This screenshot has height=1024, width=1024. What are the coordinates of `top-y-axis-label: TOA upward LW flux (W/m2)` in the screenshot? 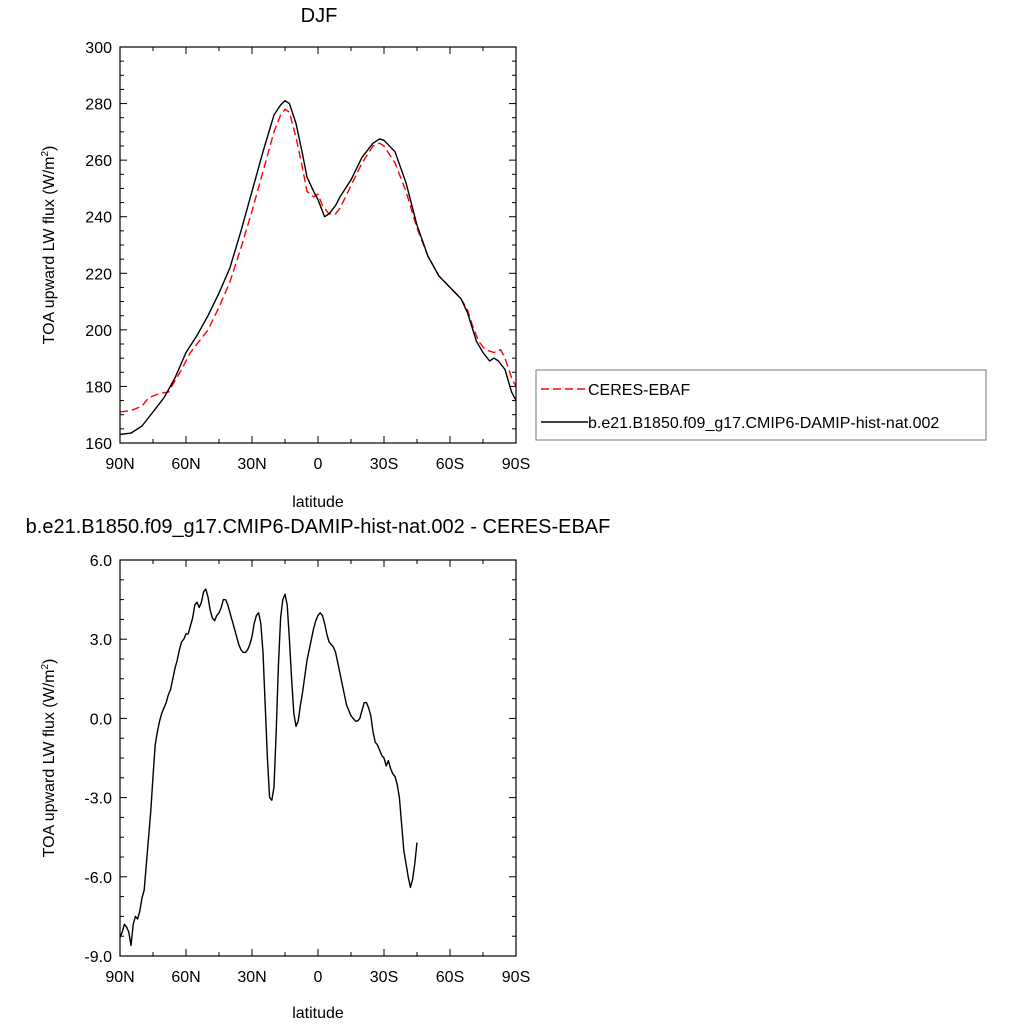 It's located at (49, 245).